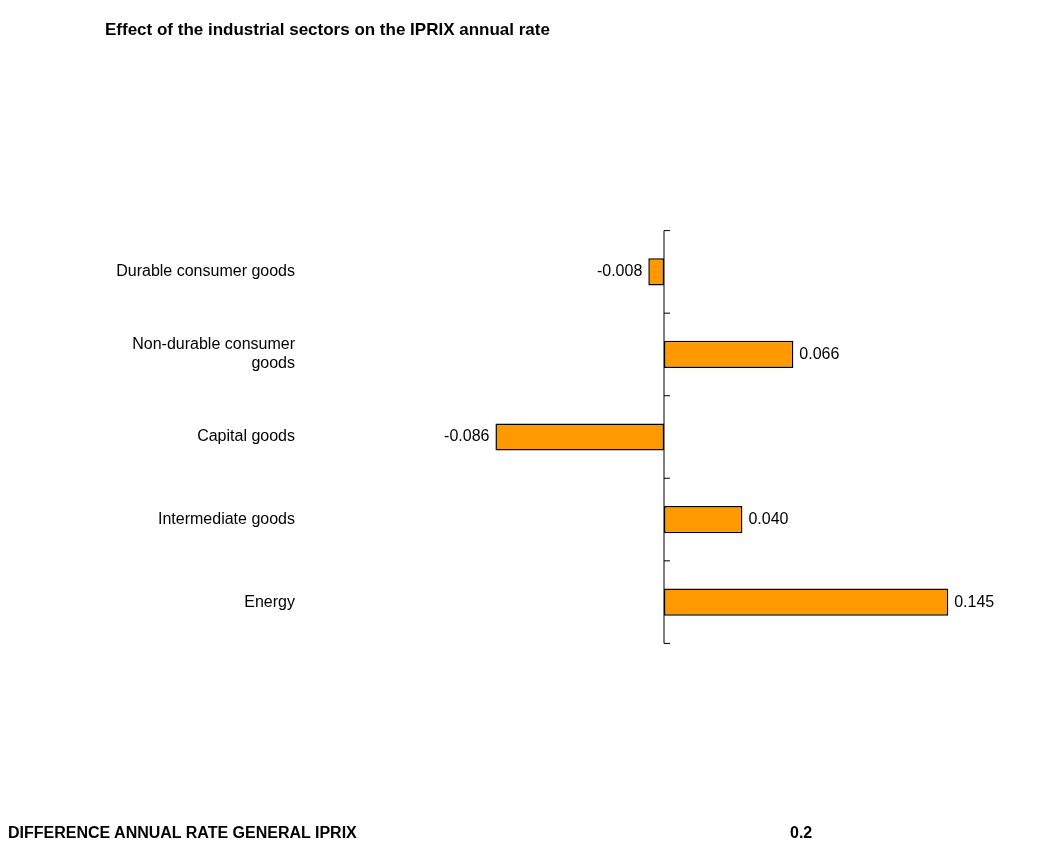 The width and height of the screenshot is (1041, 868). What do you see at coordinates (269, 601) in the screenshot?
I see `y-tick-label: Energy` at bounding box center [269, 601].